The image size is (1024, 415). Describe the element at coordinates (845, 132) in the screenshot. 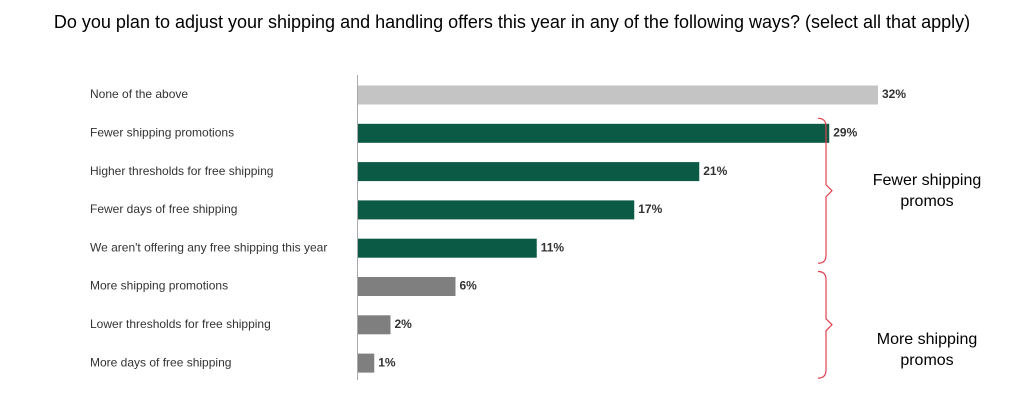

I see `value-label: 29%` at that location.